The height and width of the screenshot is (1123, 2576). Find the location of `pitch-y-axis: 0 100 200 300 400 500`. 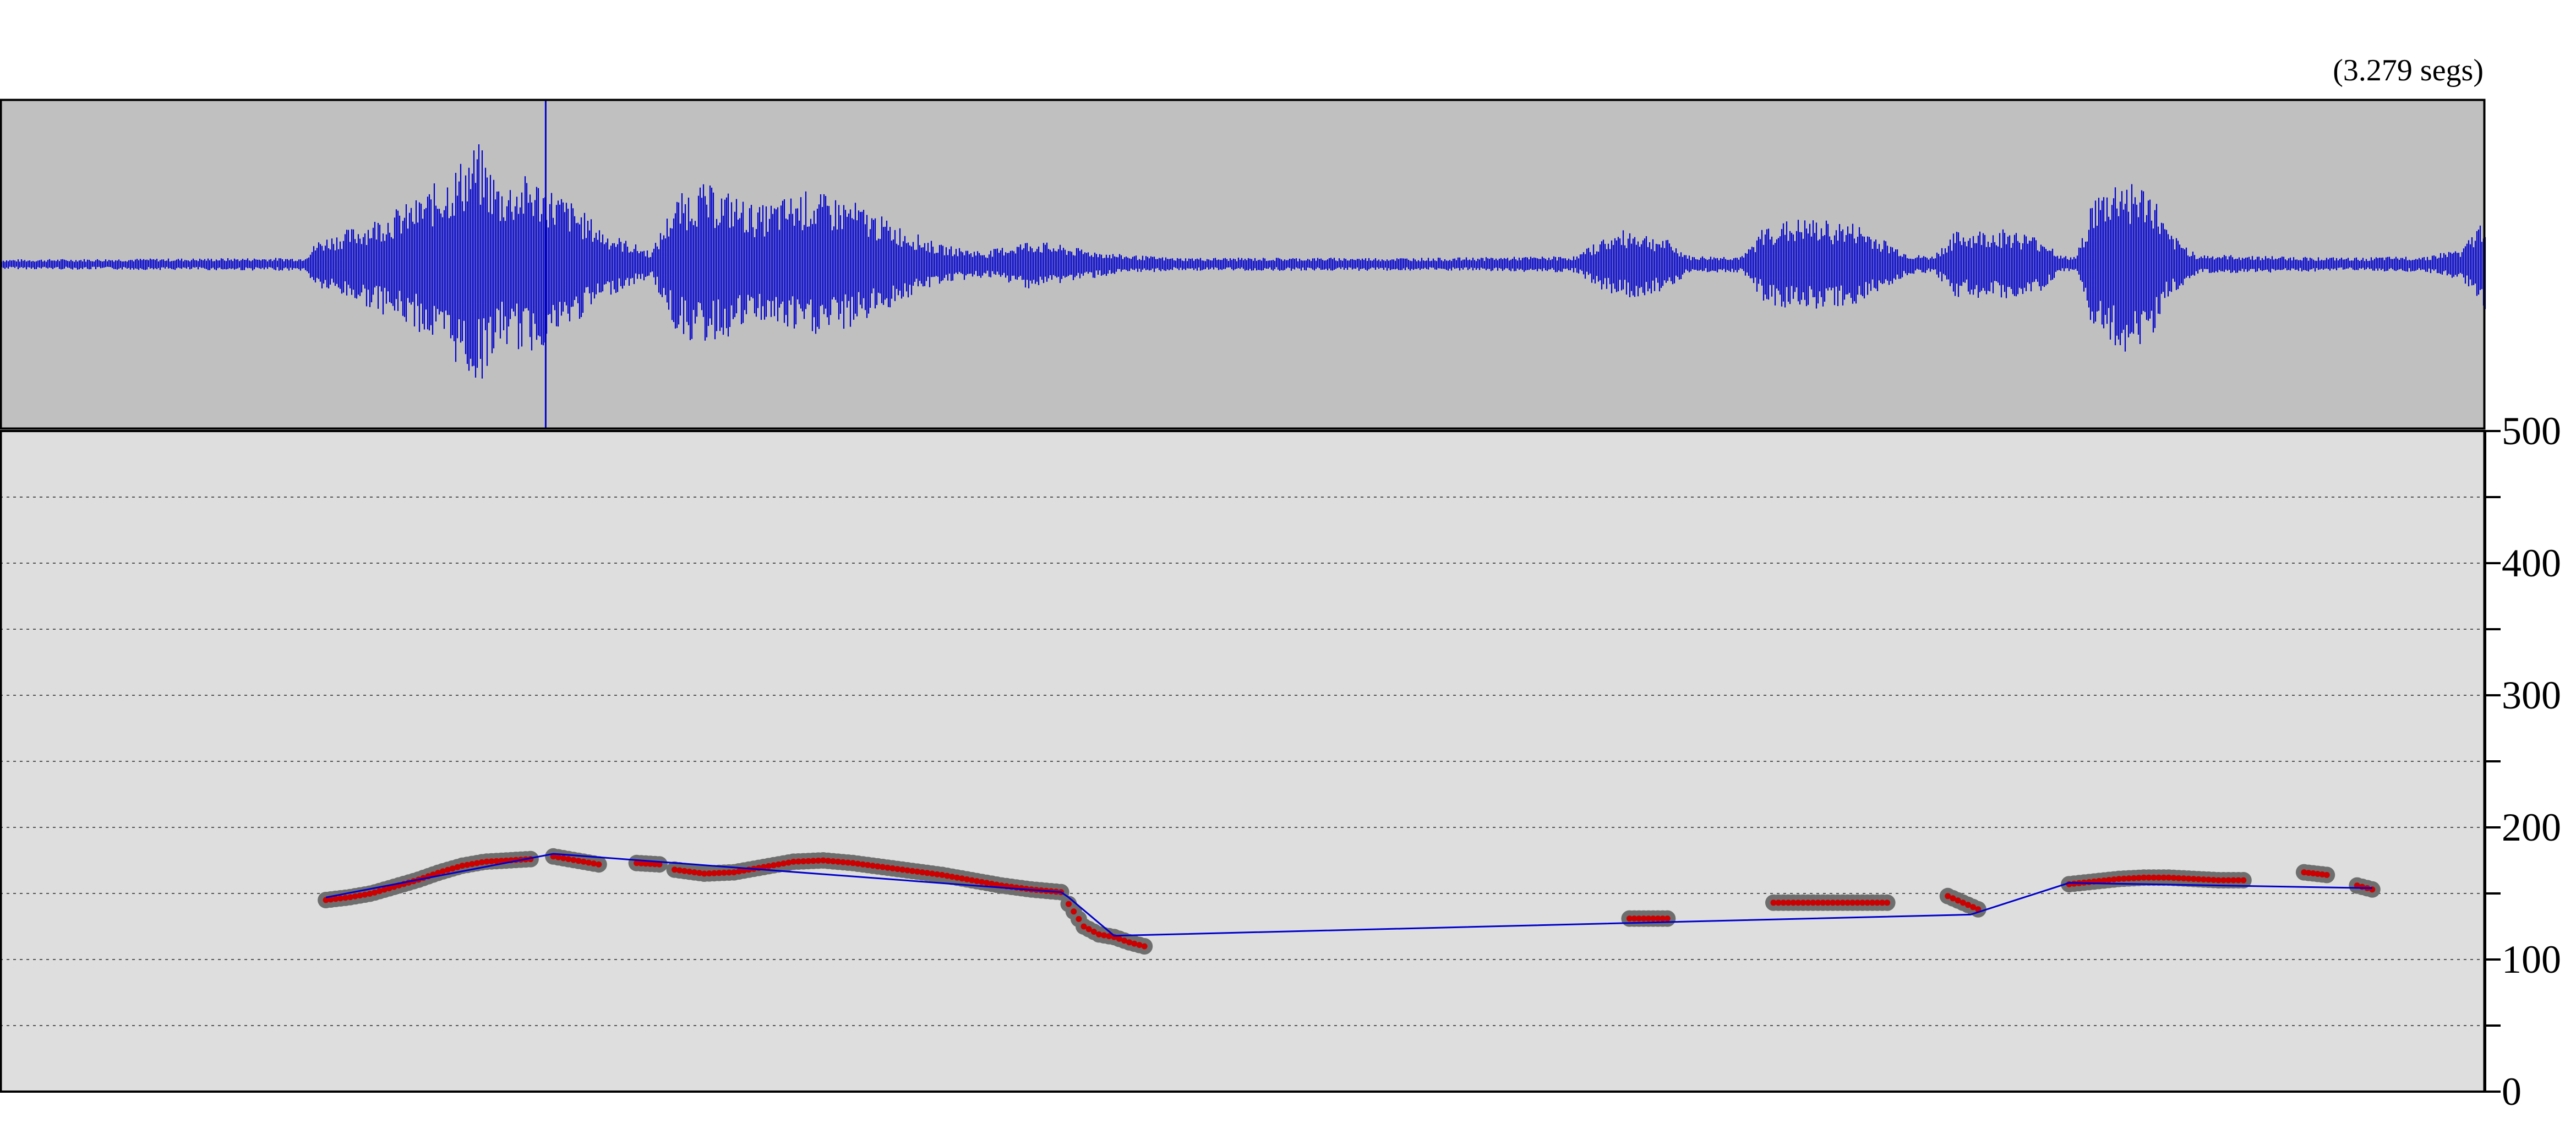

pitch-y-axis: 0 100 200 300 400 500 is located at coordinates (2523, 762).